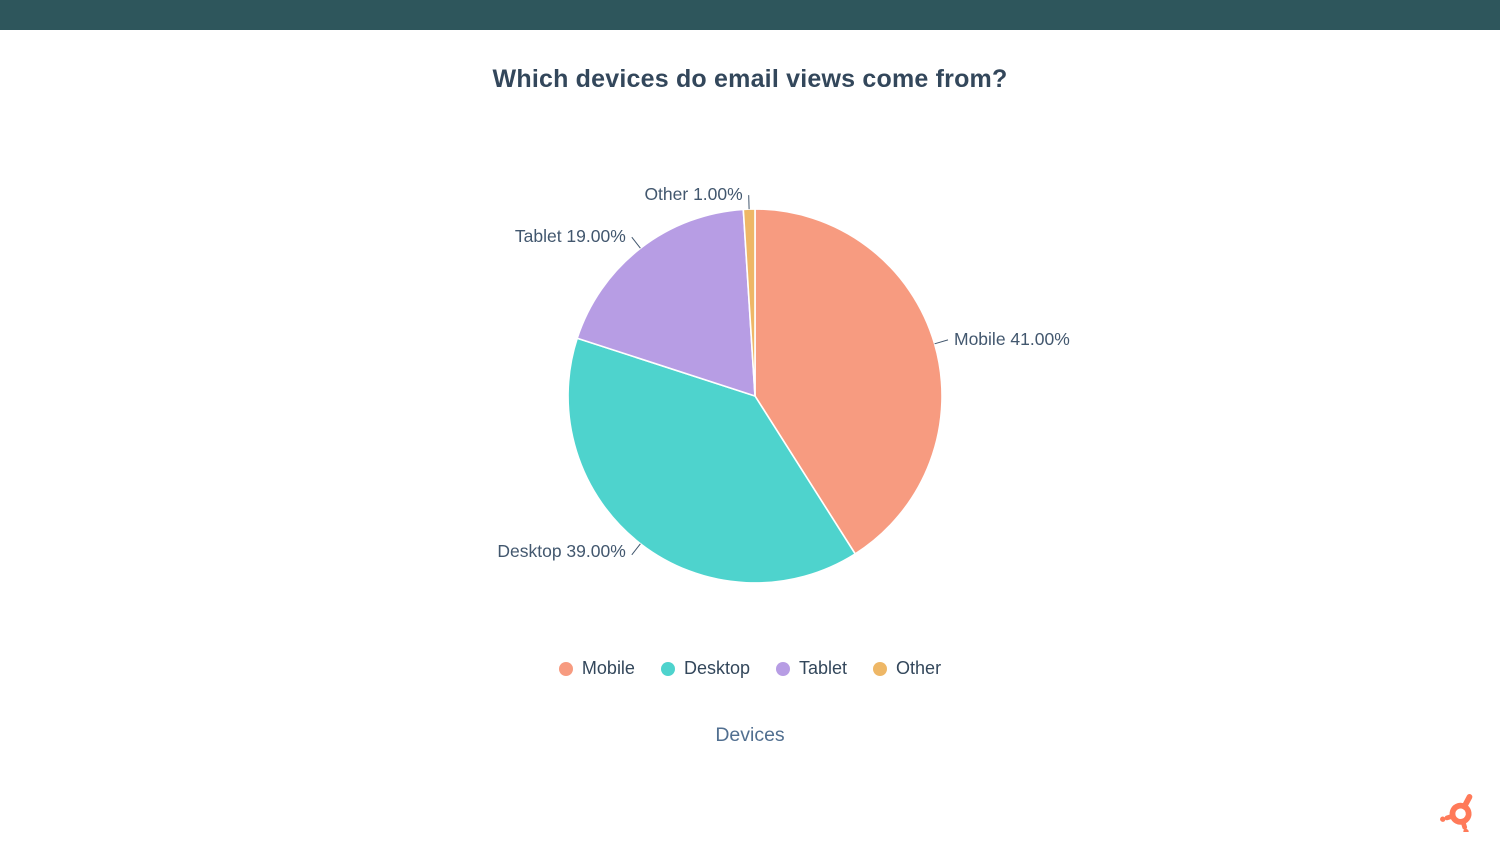  I want to click on hubspot-sprocket-icon, so click(1456, 814).